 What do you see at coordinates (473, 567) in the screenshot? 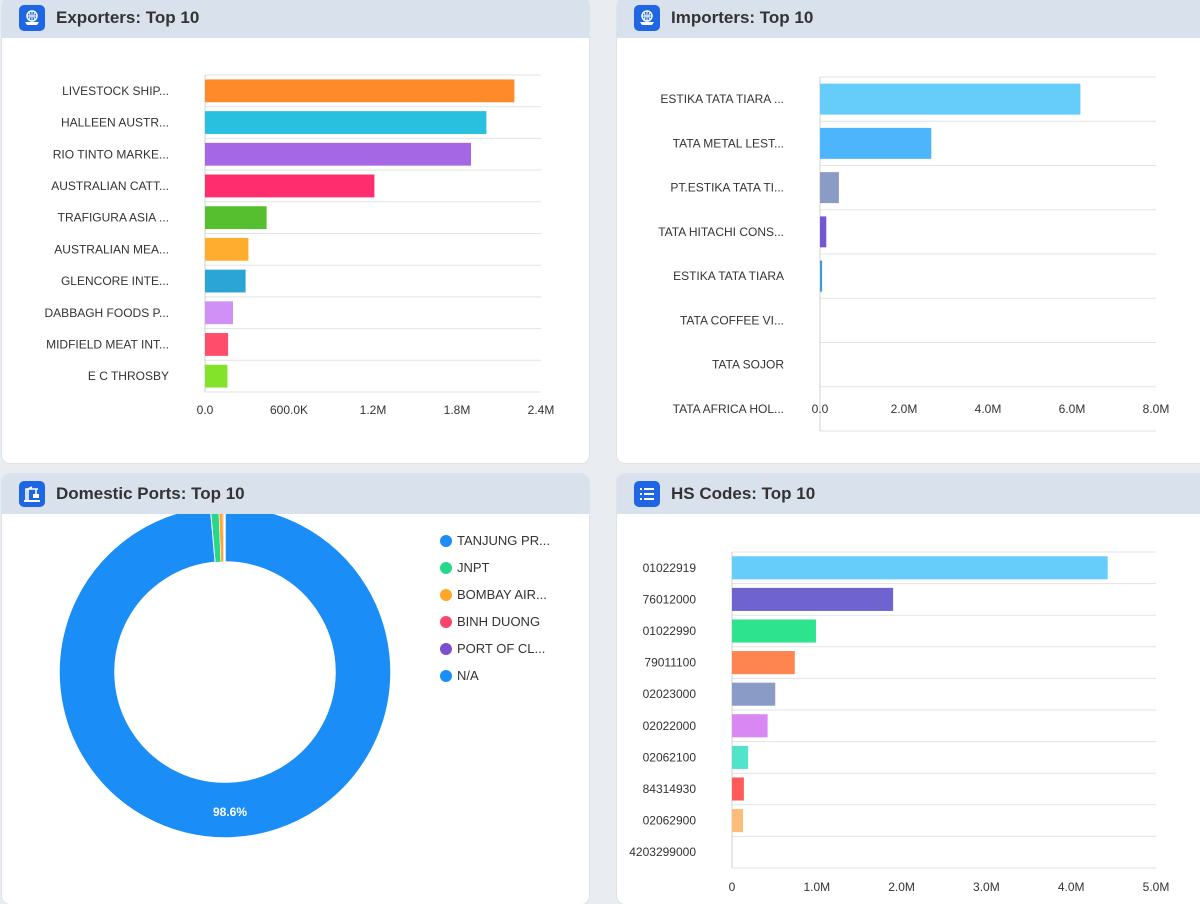
I see `legend-label: JNPT` at bounding box center [473, 567].